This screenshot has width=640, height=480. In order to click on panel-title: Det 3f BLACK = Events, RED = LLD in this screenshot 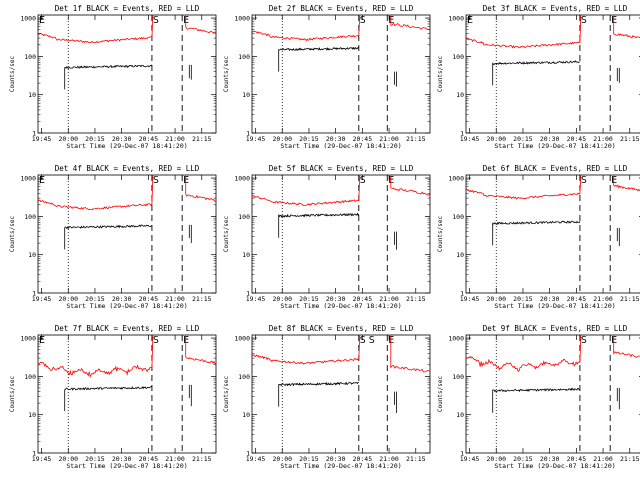, I will do `click(555, 8)`.